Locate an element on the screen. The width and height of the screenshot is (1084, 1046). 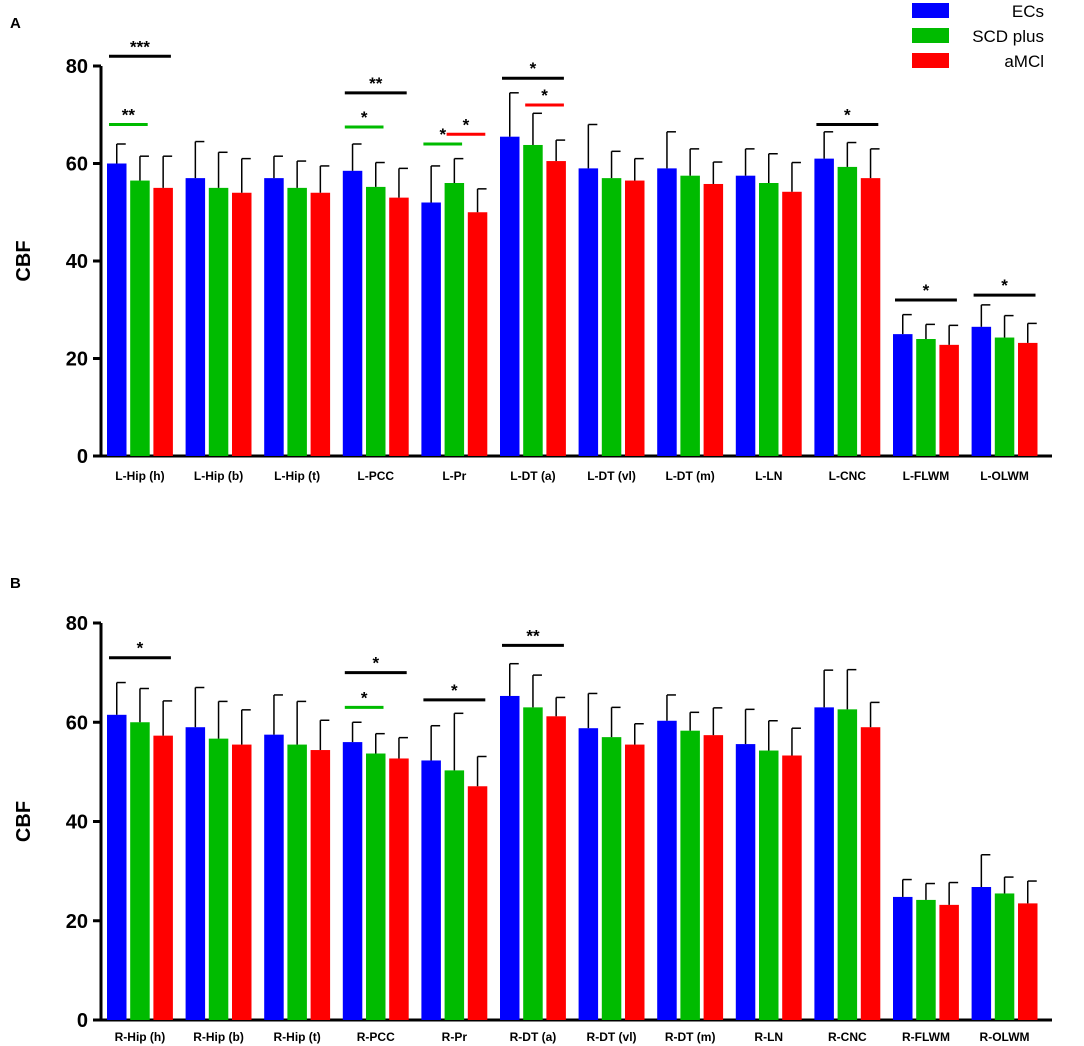
x-tick-label: L-Hip (h) is located at coordinates (139, 476).